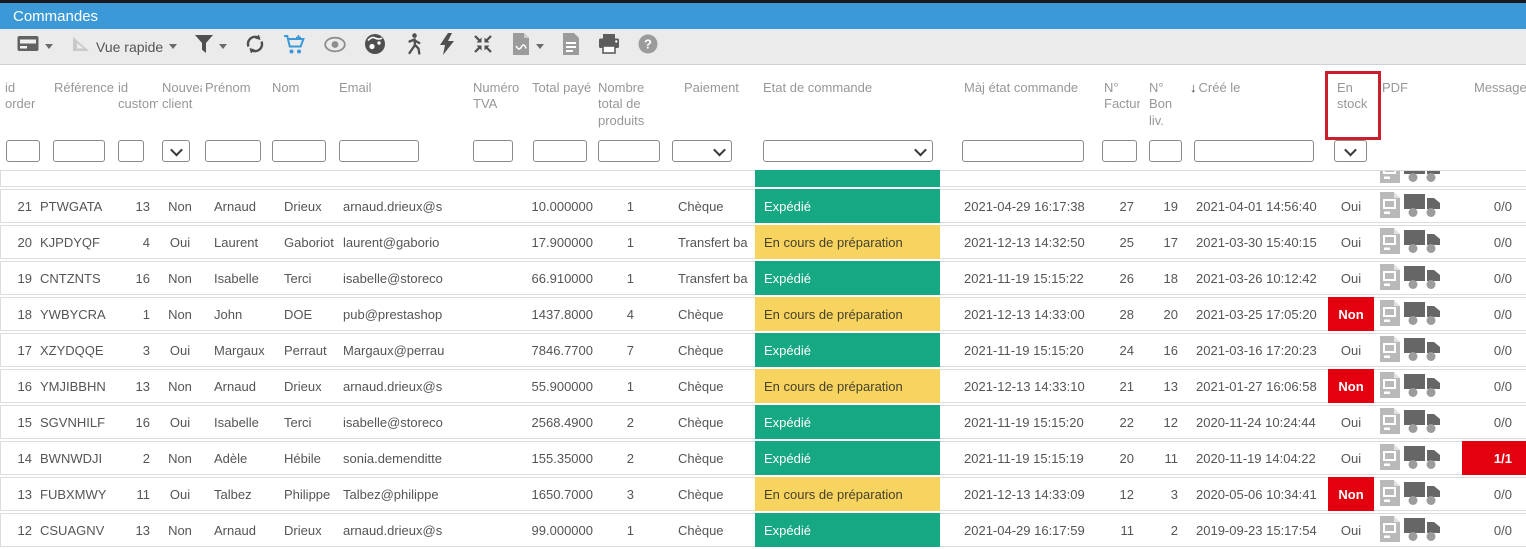 The width and height of the screenshot is (1526, 549). What do you see at coordinates (18, 350) in the screenshot?
I see `id-order-cell: 17` at bounding box center [18, 350].